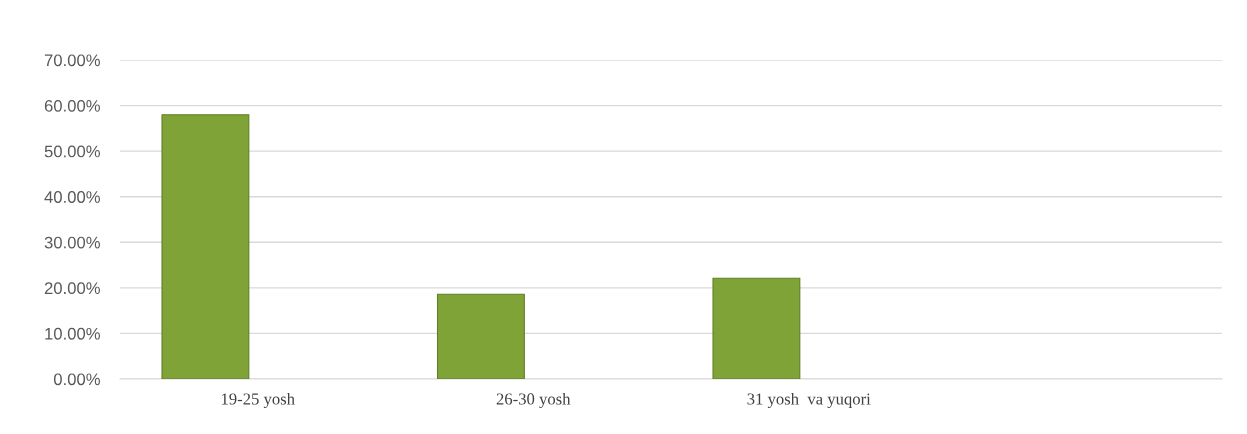 The image size is (1247, 434). Describe the element at coordinates (533, 400) in the screenshot. I see `x-tick-label: 26-30 yosh` at that location.